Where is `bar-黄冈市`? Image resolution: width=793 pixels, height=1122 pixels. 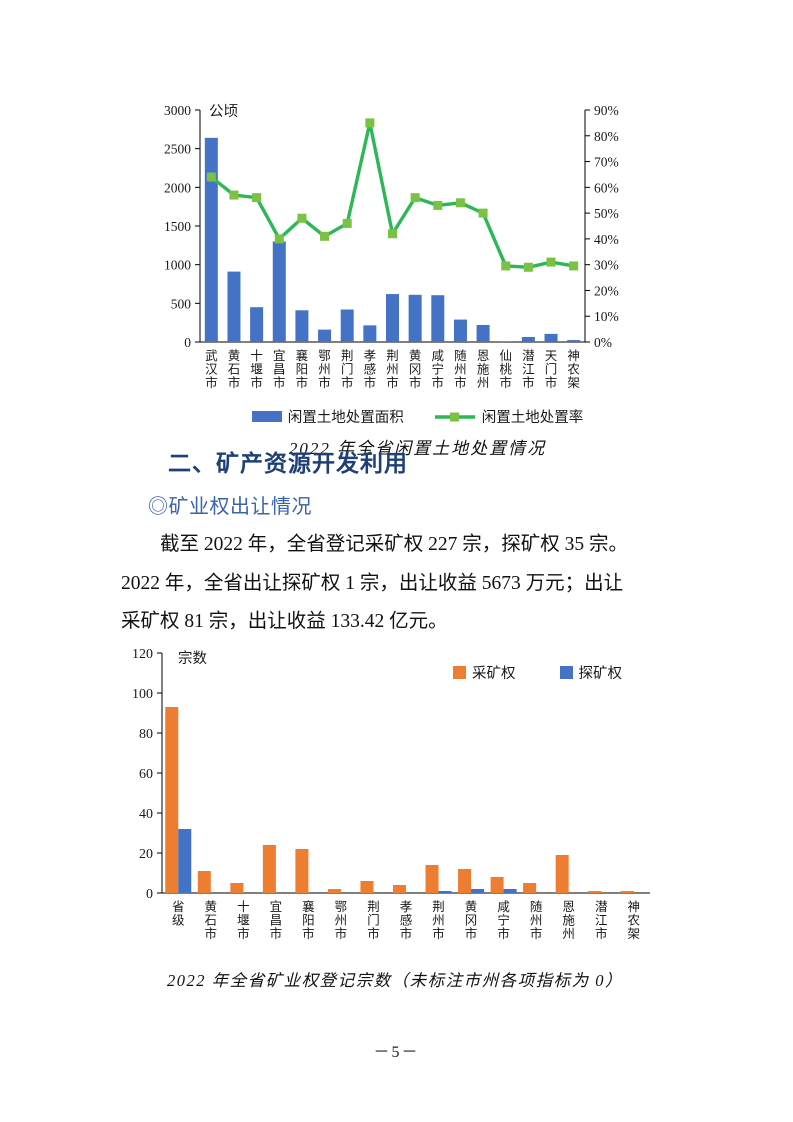 bar-黄冈市 is located at coordinates (415, 318).